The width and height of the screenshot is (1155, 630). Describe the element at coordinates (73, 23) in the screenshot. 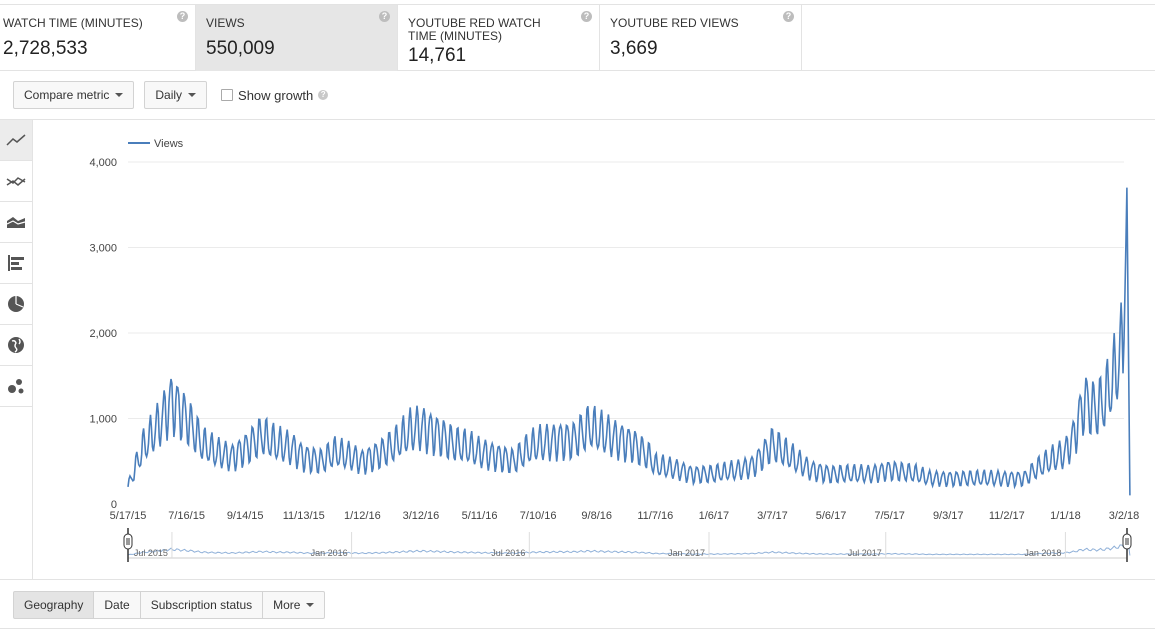

I see `metric-label: WATCH TIME (MINUTES)` at that location.